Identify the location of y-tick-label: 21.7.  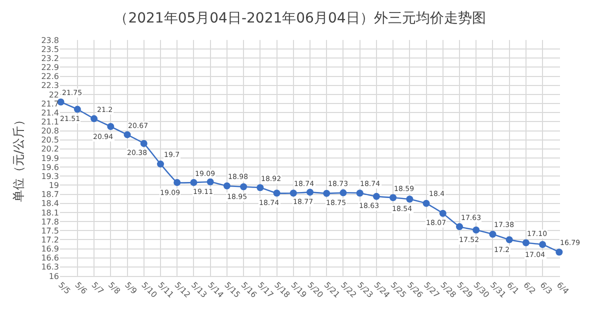
(50, 103).